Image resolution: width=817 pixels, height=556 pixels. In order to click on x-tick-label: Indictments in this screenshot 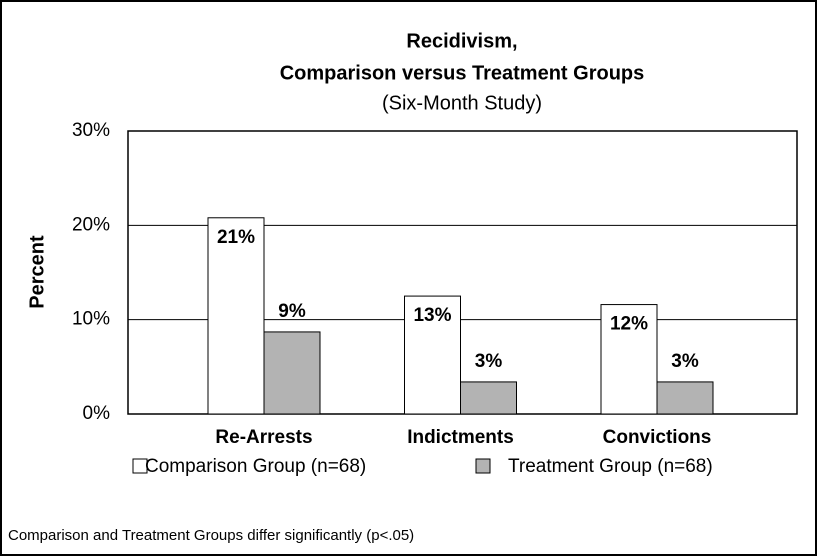, I will do `click(460, 437)`.